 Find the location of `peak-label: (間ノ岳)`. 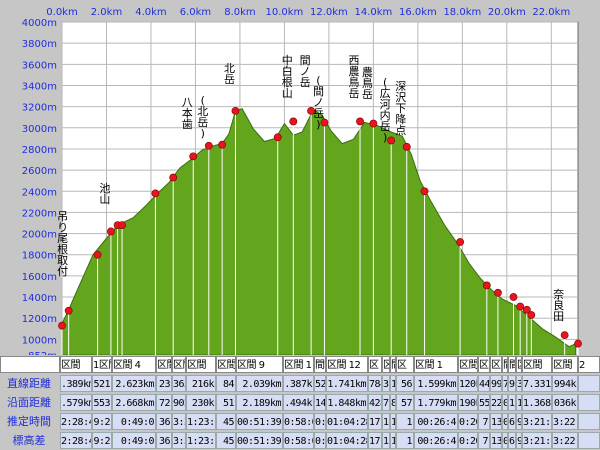

peak-label: (間ノ岳) is located at coordinates (318, 102).